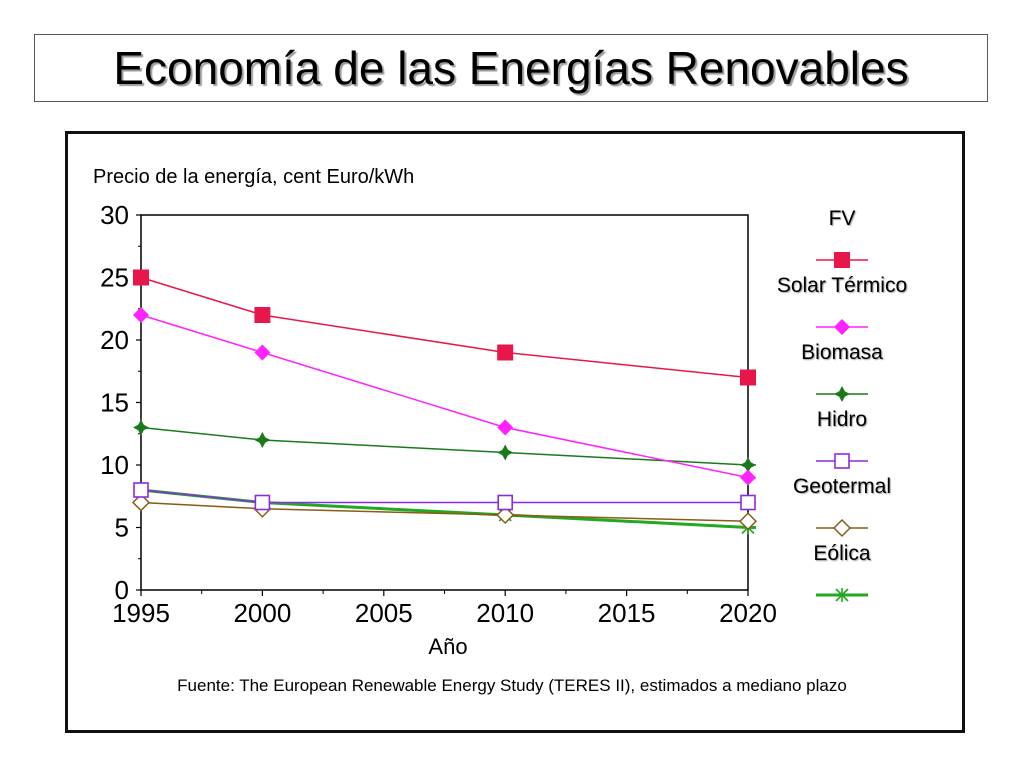 The width and height of the screenshot is (1024, 768). I want to click on y-tick-label: 20, so click(114, 340).